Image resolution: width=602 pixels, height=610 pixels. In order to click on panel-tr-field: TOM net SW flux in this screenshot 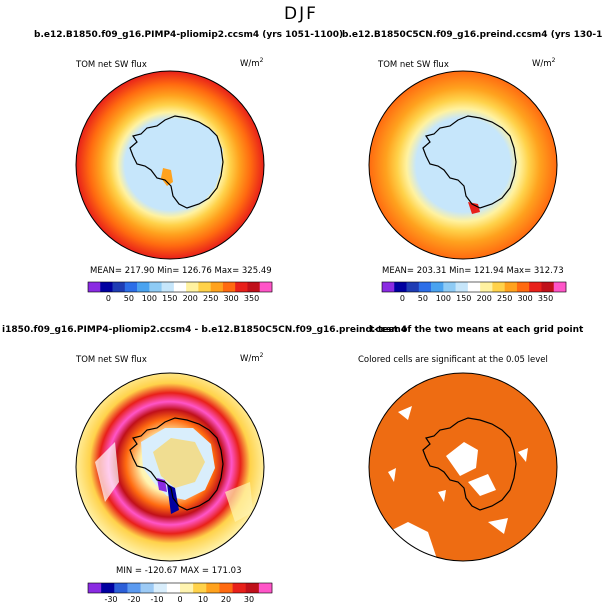, I will do `click(413, 65)`.